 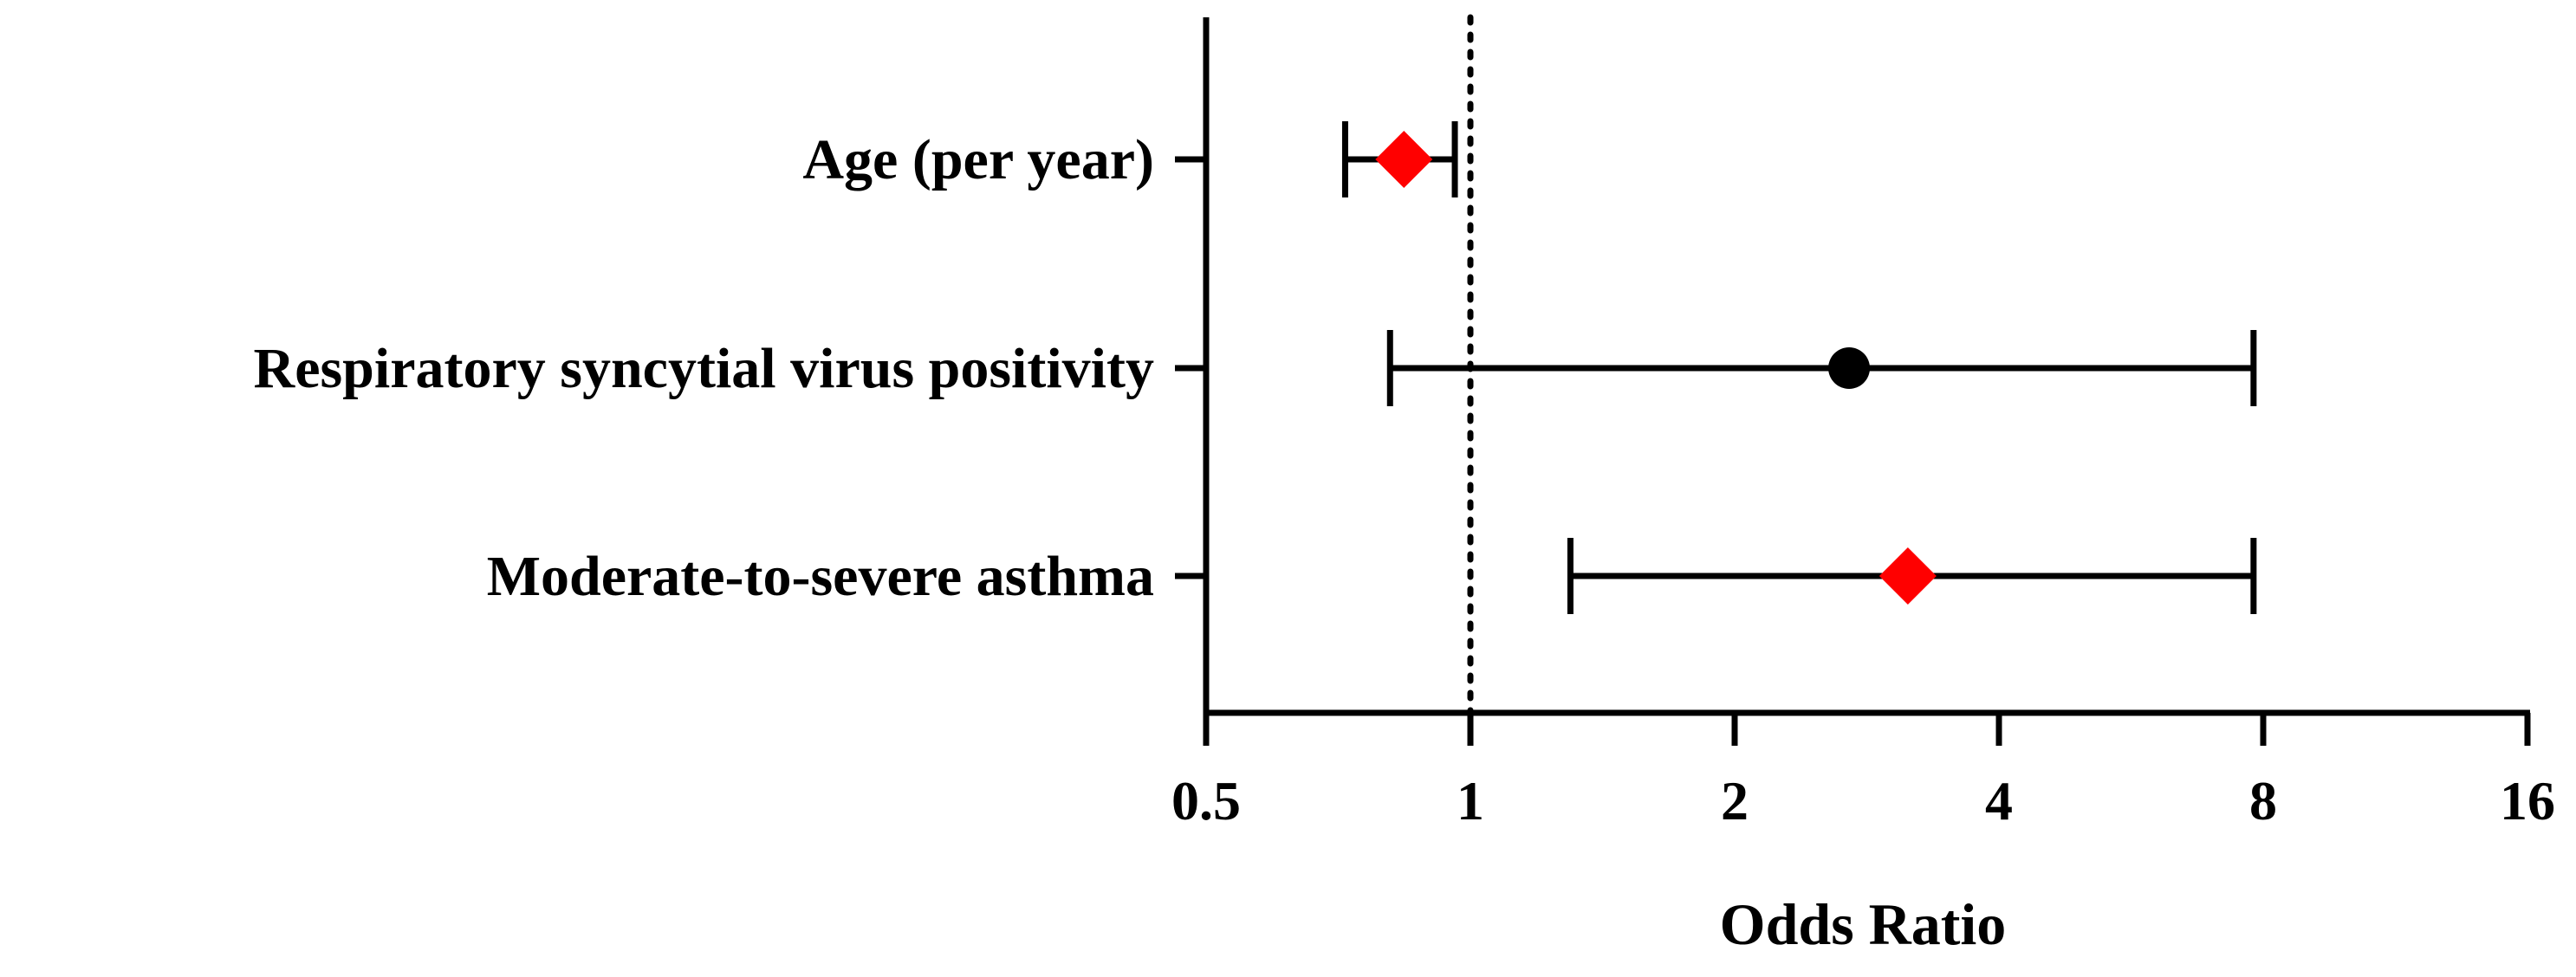 I want to click on x-tick-label: 16, so click(x=2528, y=801).